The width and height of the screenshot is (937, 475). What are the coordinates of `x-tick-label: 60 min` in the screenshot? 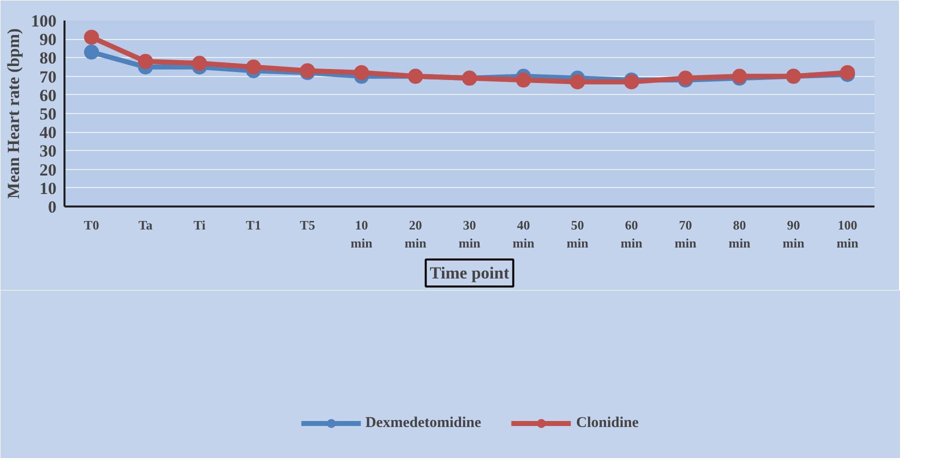 It's located at (632, 234).